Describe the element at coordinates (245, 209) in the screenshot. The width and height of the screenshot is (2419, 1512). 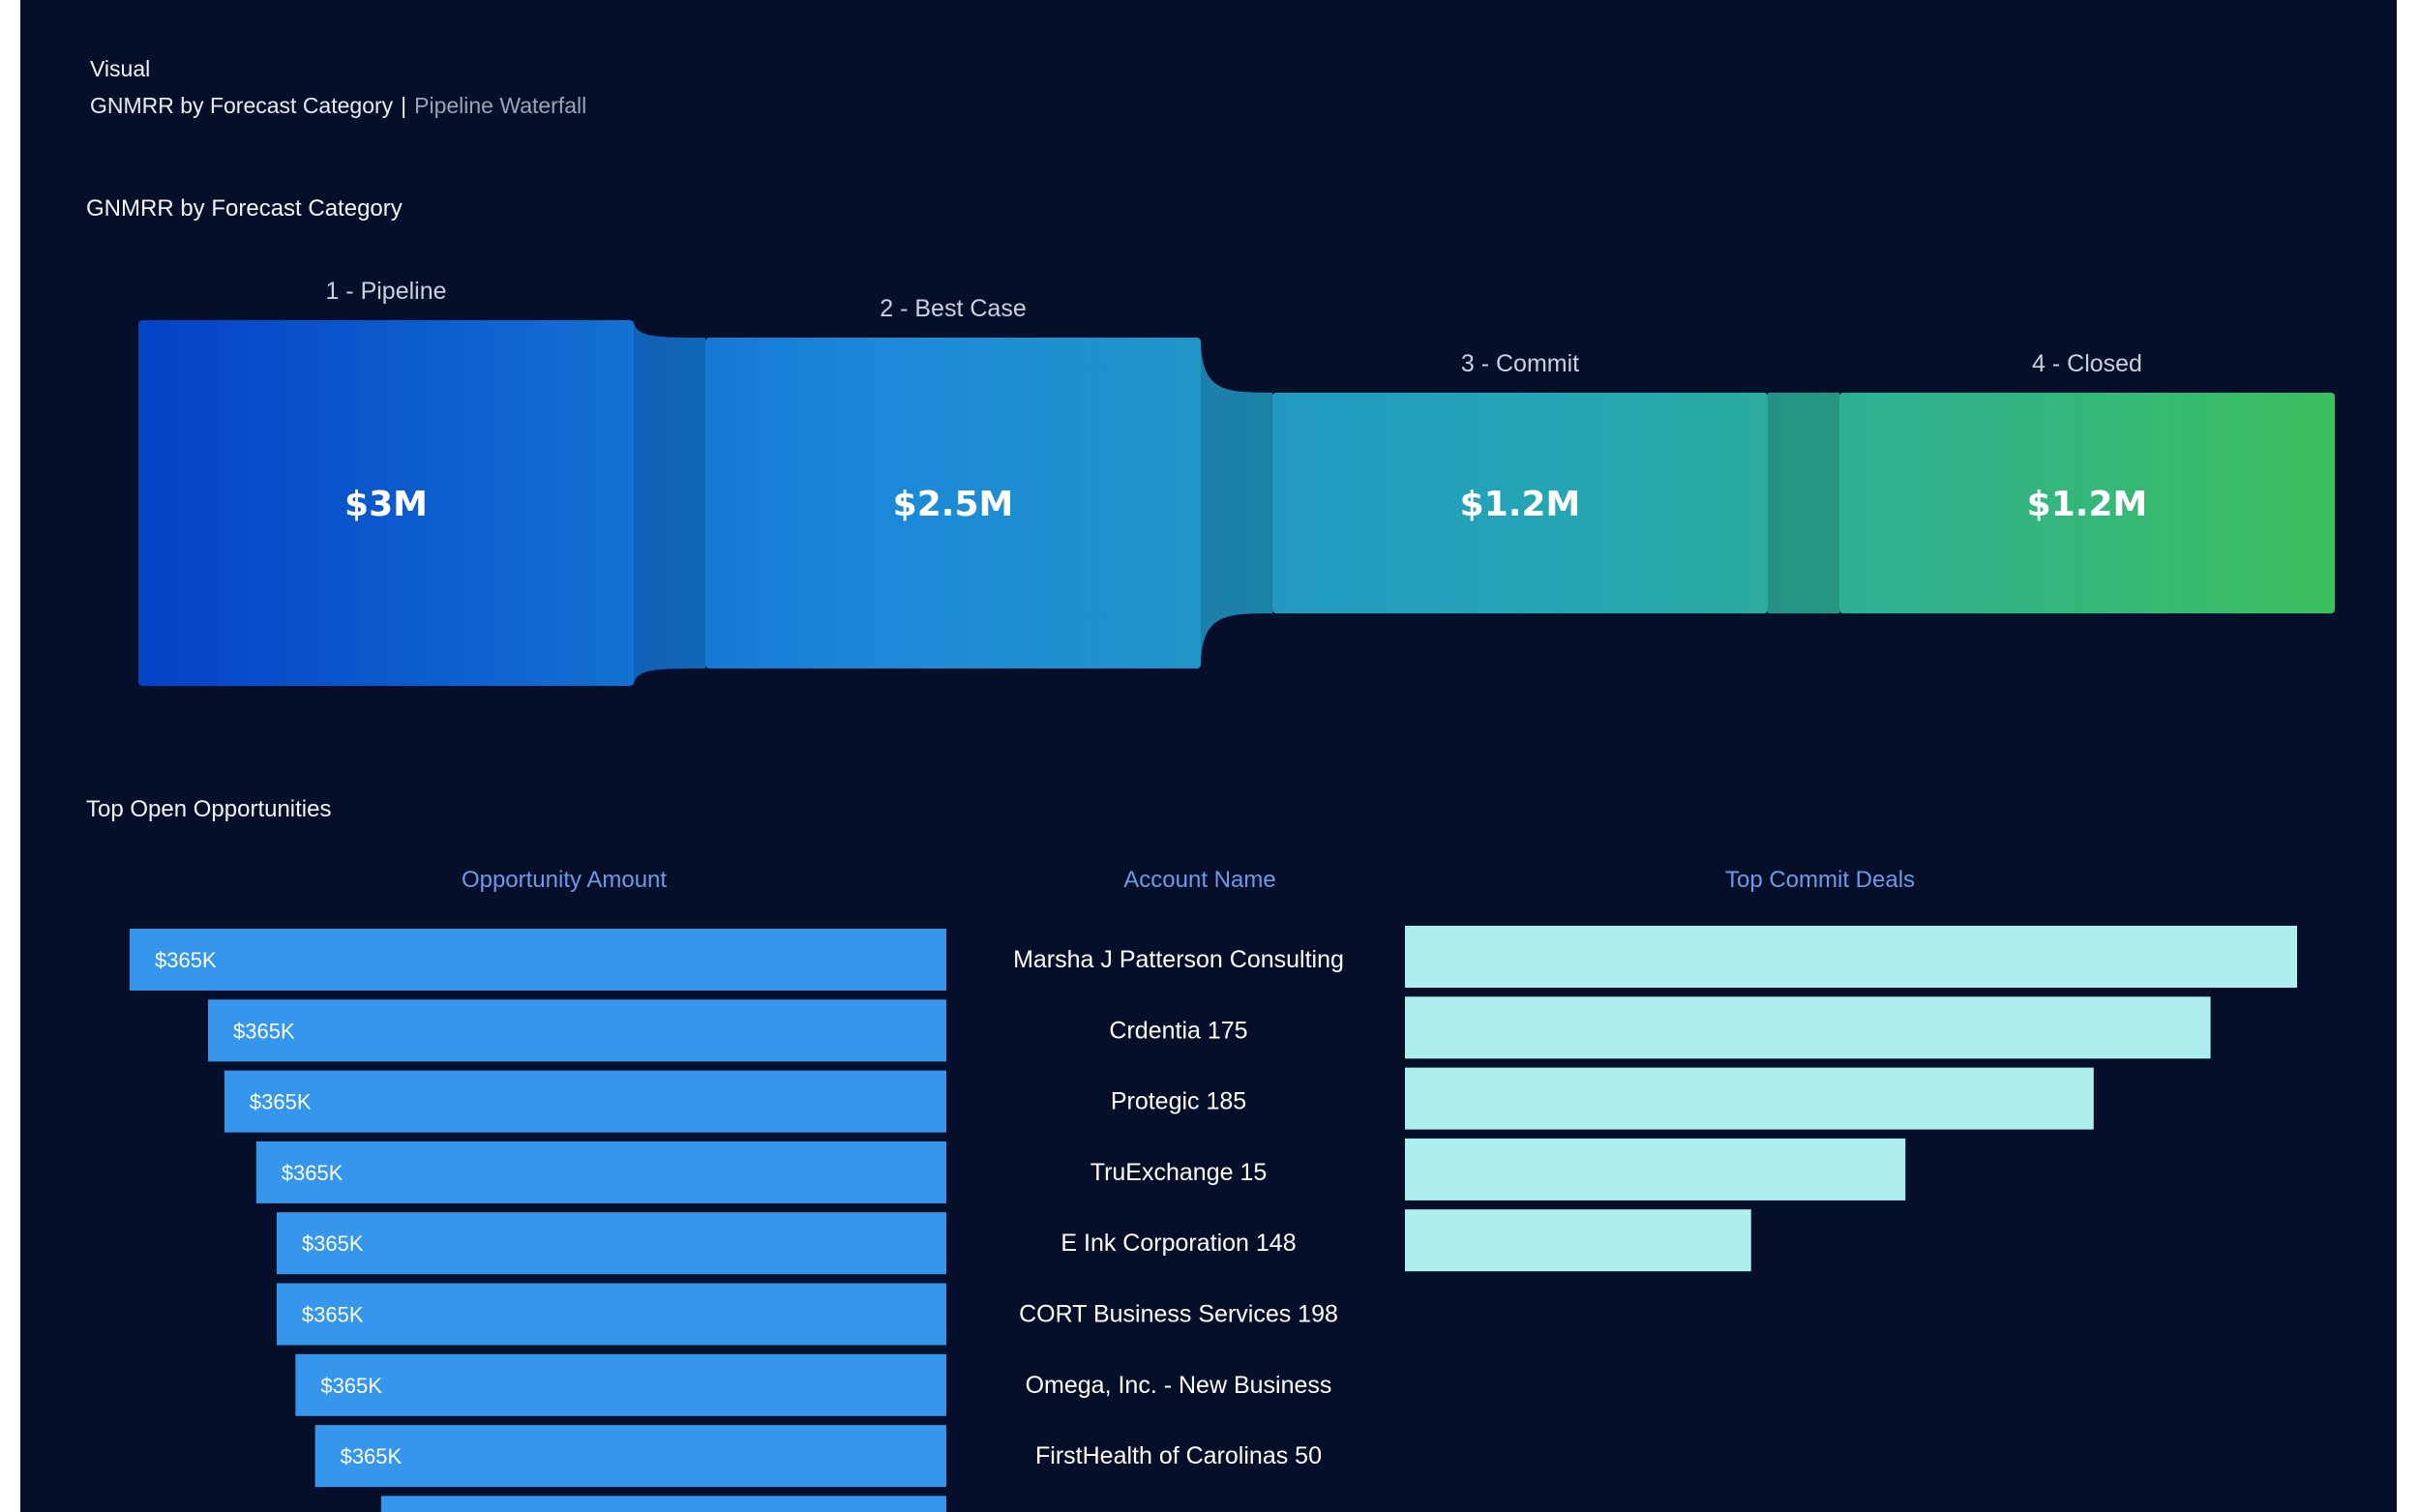
I see `funnel-chart-title: GNMRR by Forecast Category` at that location.